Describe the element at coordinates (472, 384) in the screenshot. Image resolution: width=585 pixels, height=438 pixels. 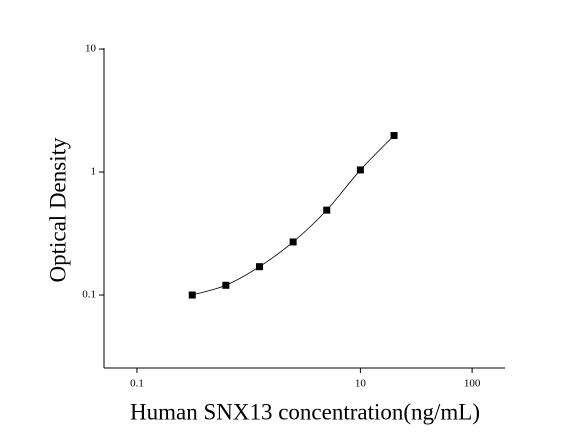
I see `x-tick-label: 100` at that location.